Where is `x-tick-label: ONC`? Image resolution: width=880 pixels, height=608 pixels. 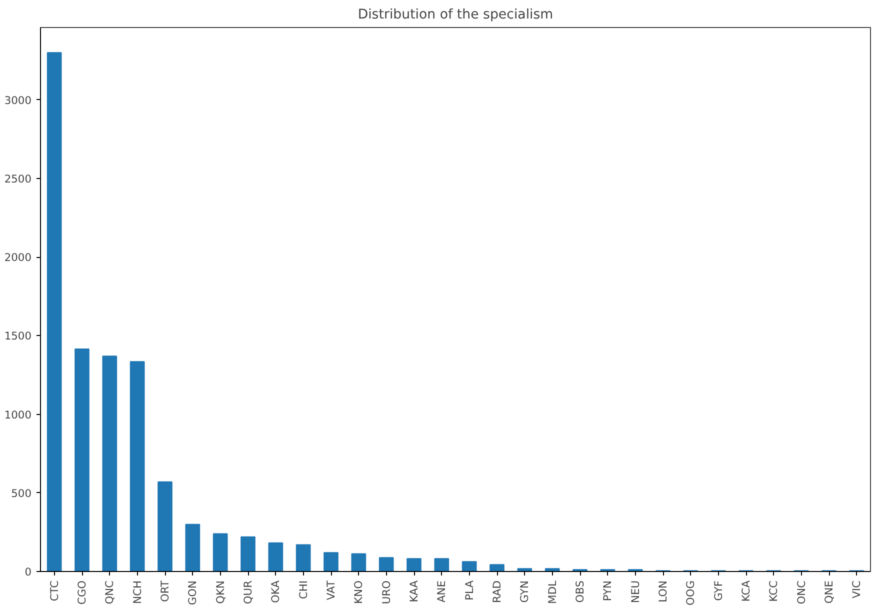
x-tick-label: ONC is located at coordinates (801, 592).